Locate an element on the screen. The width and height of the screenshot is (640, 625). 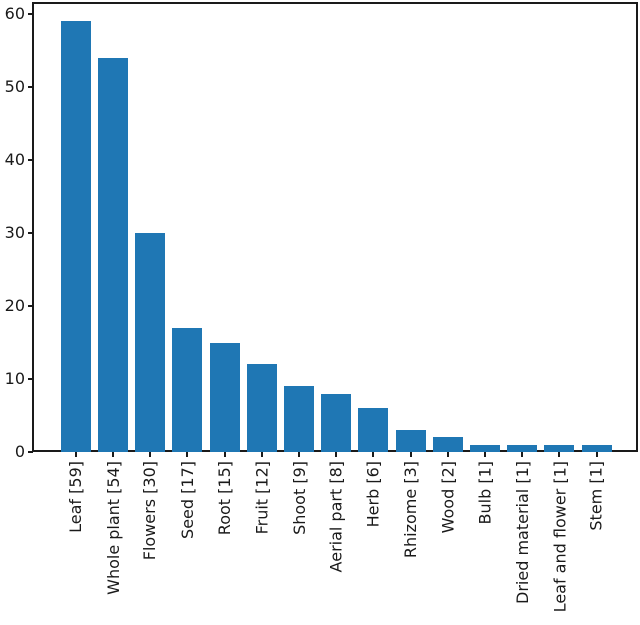
x-tick-label: Rhizome [3] is located at coordinates (410, 510).